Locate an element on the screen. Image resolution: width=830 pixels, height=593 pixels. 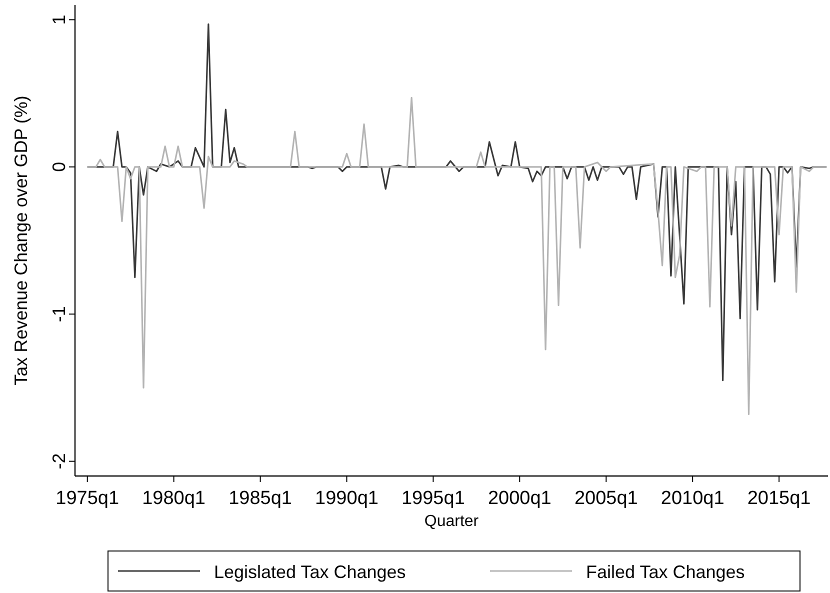
x-tick-label: 2000q1 is located at coordinates (520, 498).